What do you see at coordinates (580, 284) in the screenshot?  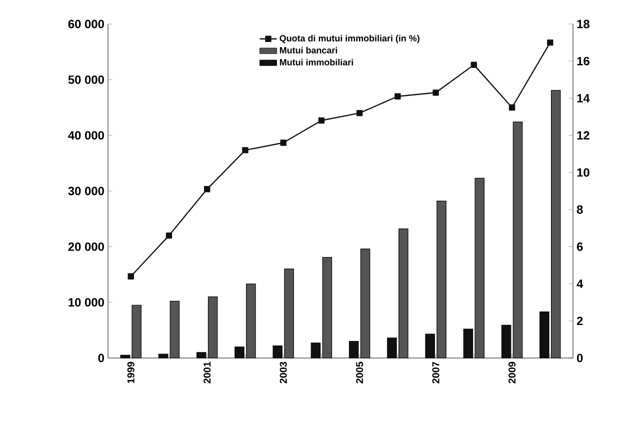 I see `y2-tick-label: 4` at bounding box center [580, 284].